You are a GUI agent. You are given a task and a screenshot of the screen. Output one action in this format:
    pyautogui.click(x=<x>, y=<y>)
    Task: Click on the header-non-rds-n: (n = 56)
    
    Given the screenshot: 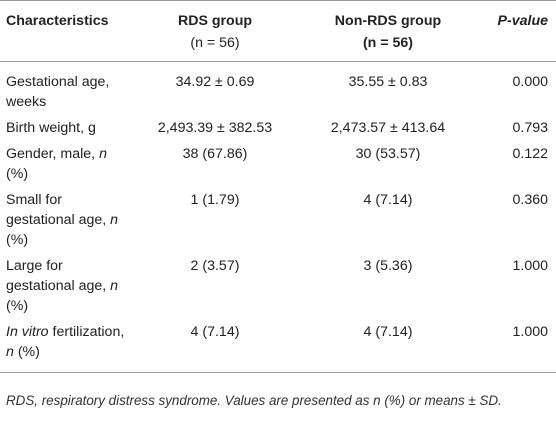 What is the action you would take?
    pyautogui.click(x=388, y=47)
    